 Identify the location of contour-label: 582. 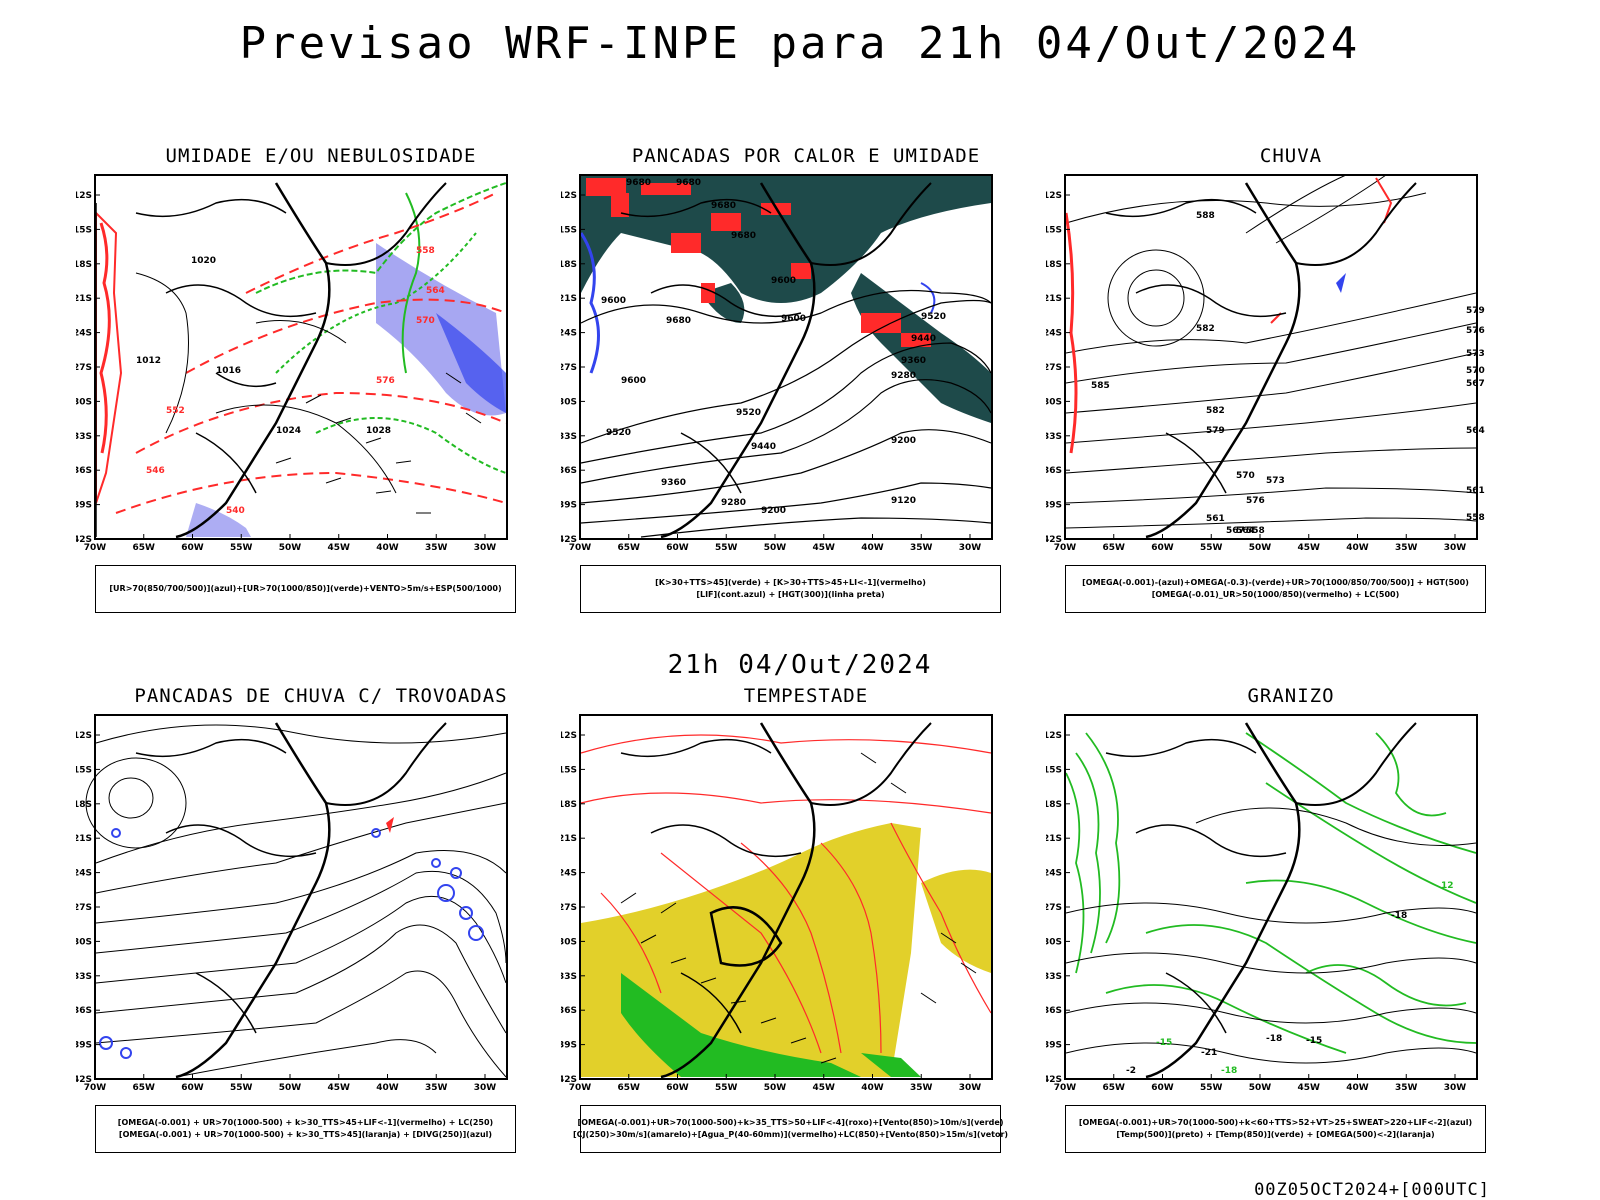
(1215, 411).